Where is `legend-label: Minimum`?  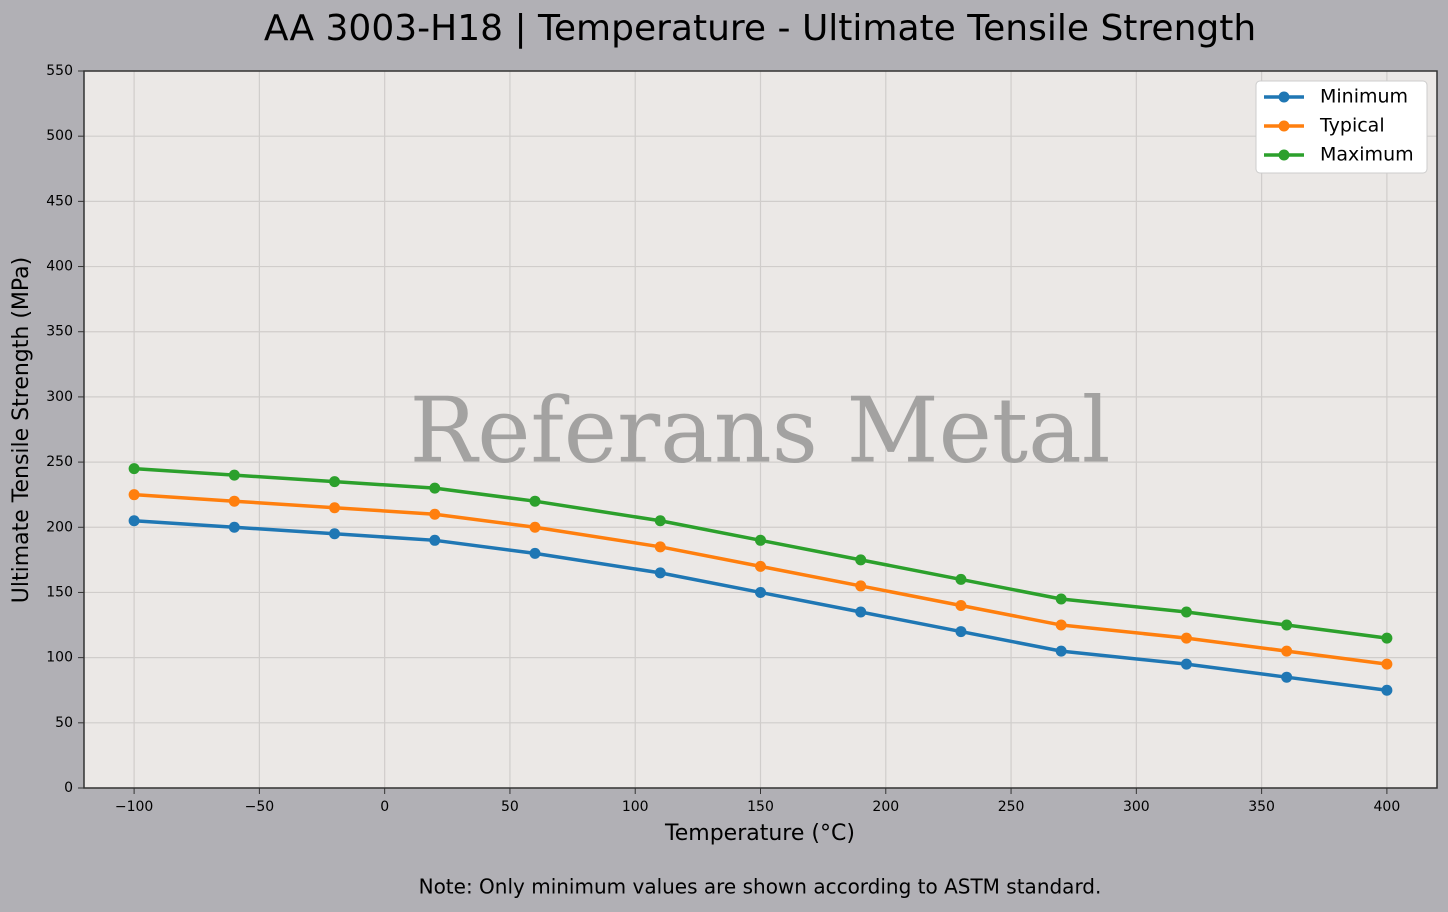 legend-label: Minimum is located at coordinates (1364, 97).